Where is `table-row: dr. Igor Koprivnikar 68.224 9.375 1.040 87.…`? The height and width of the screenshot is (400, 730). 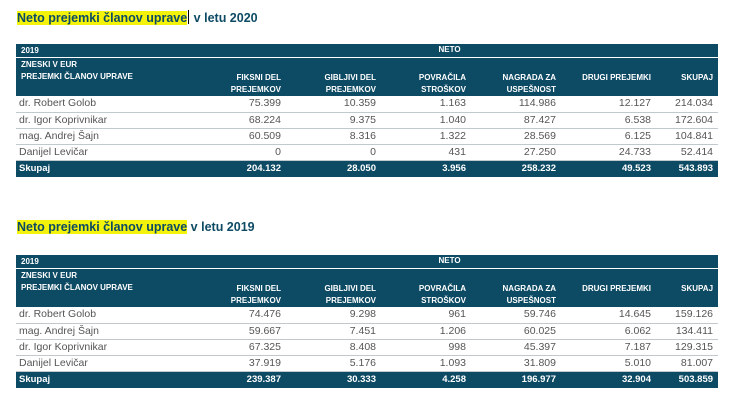
table-row: dr. Igor Koprivnikar 68.224 9.375 1.040 87.… is located at coordinates (367, 120).